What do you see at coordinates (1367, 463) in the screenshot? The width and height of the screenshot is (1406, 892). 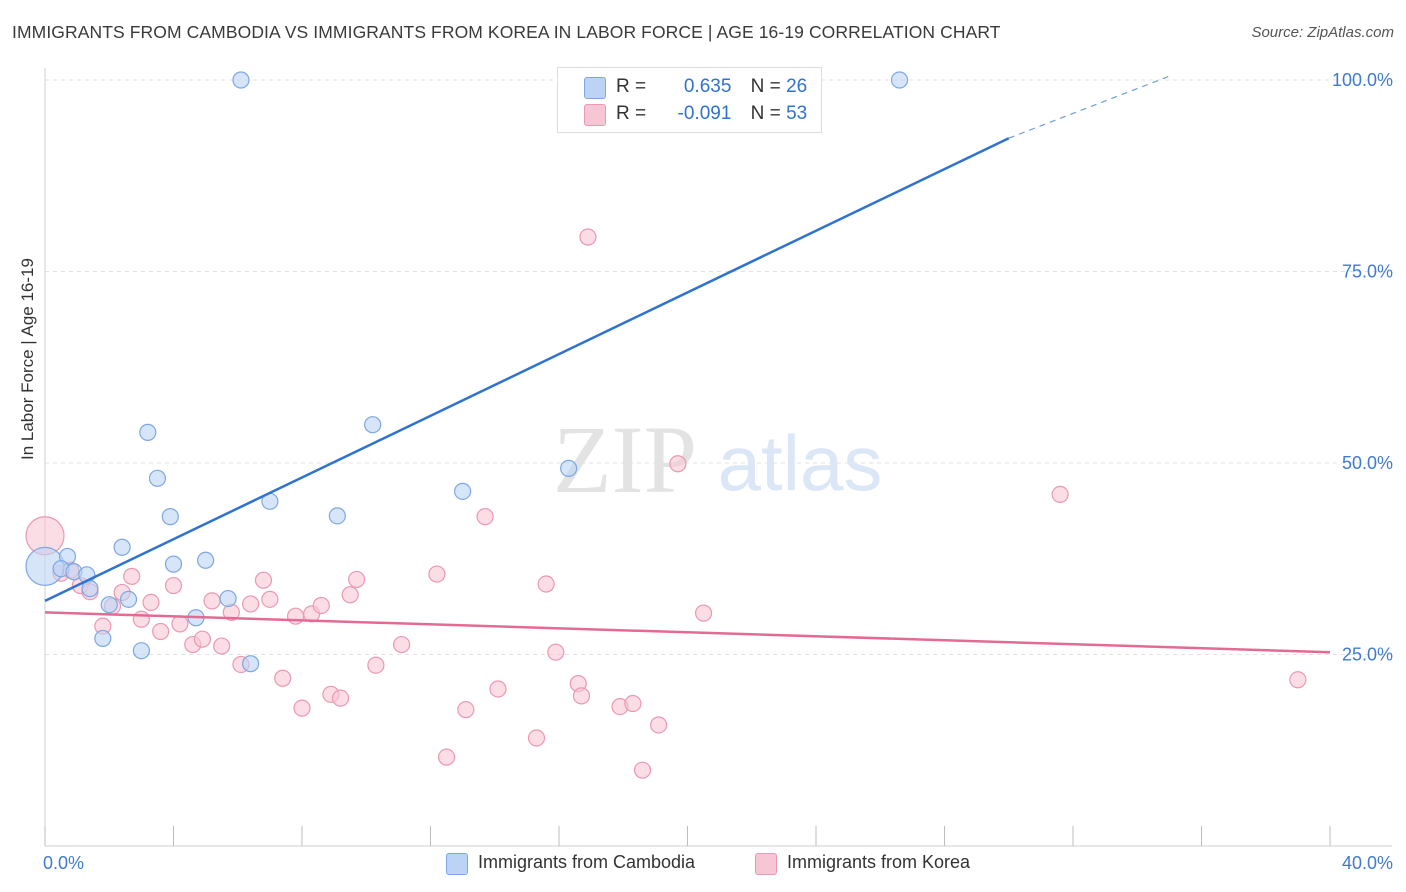 I see `y-tick-label-50: 50.0%` at bounding box center [1367, 463].